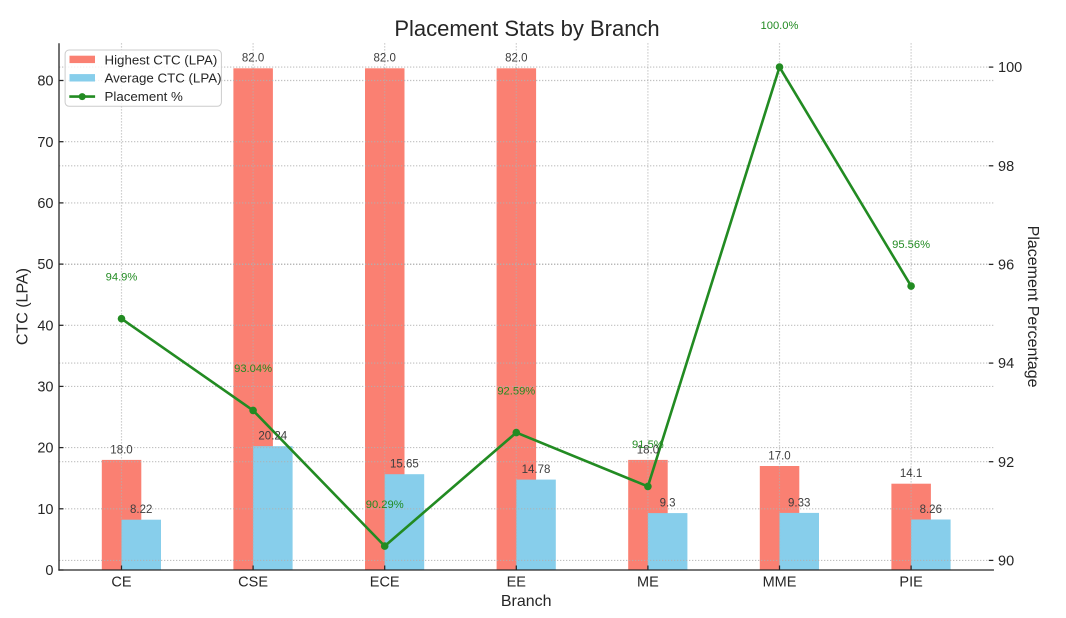 This screenshot has width=1066, height=618. Describe the element at coordinates (45, 388) in the screenshot. I see `svg-text: 30` at that location.